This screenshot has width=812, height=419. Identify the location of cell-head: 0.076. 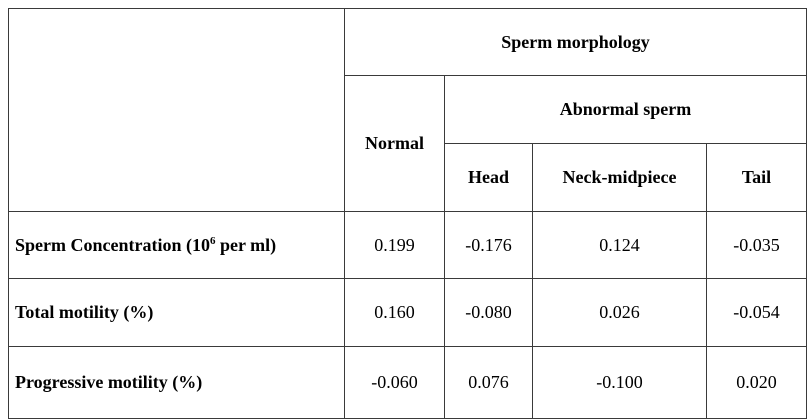
(489, 383).